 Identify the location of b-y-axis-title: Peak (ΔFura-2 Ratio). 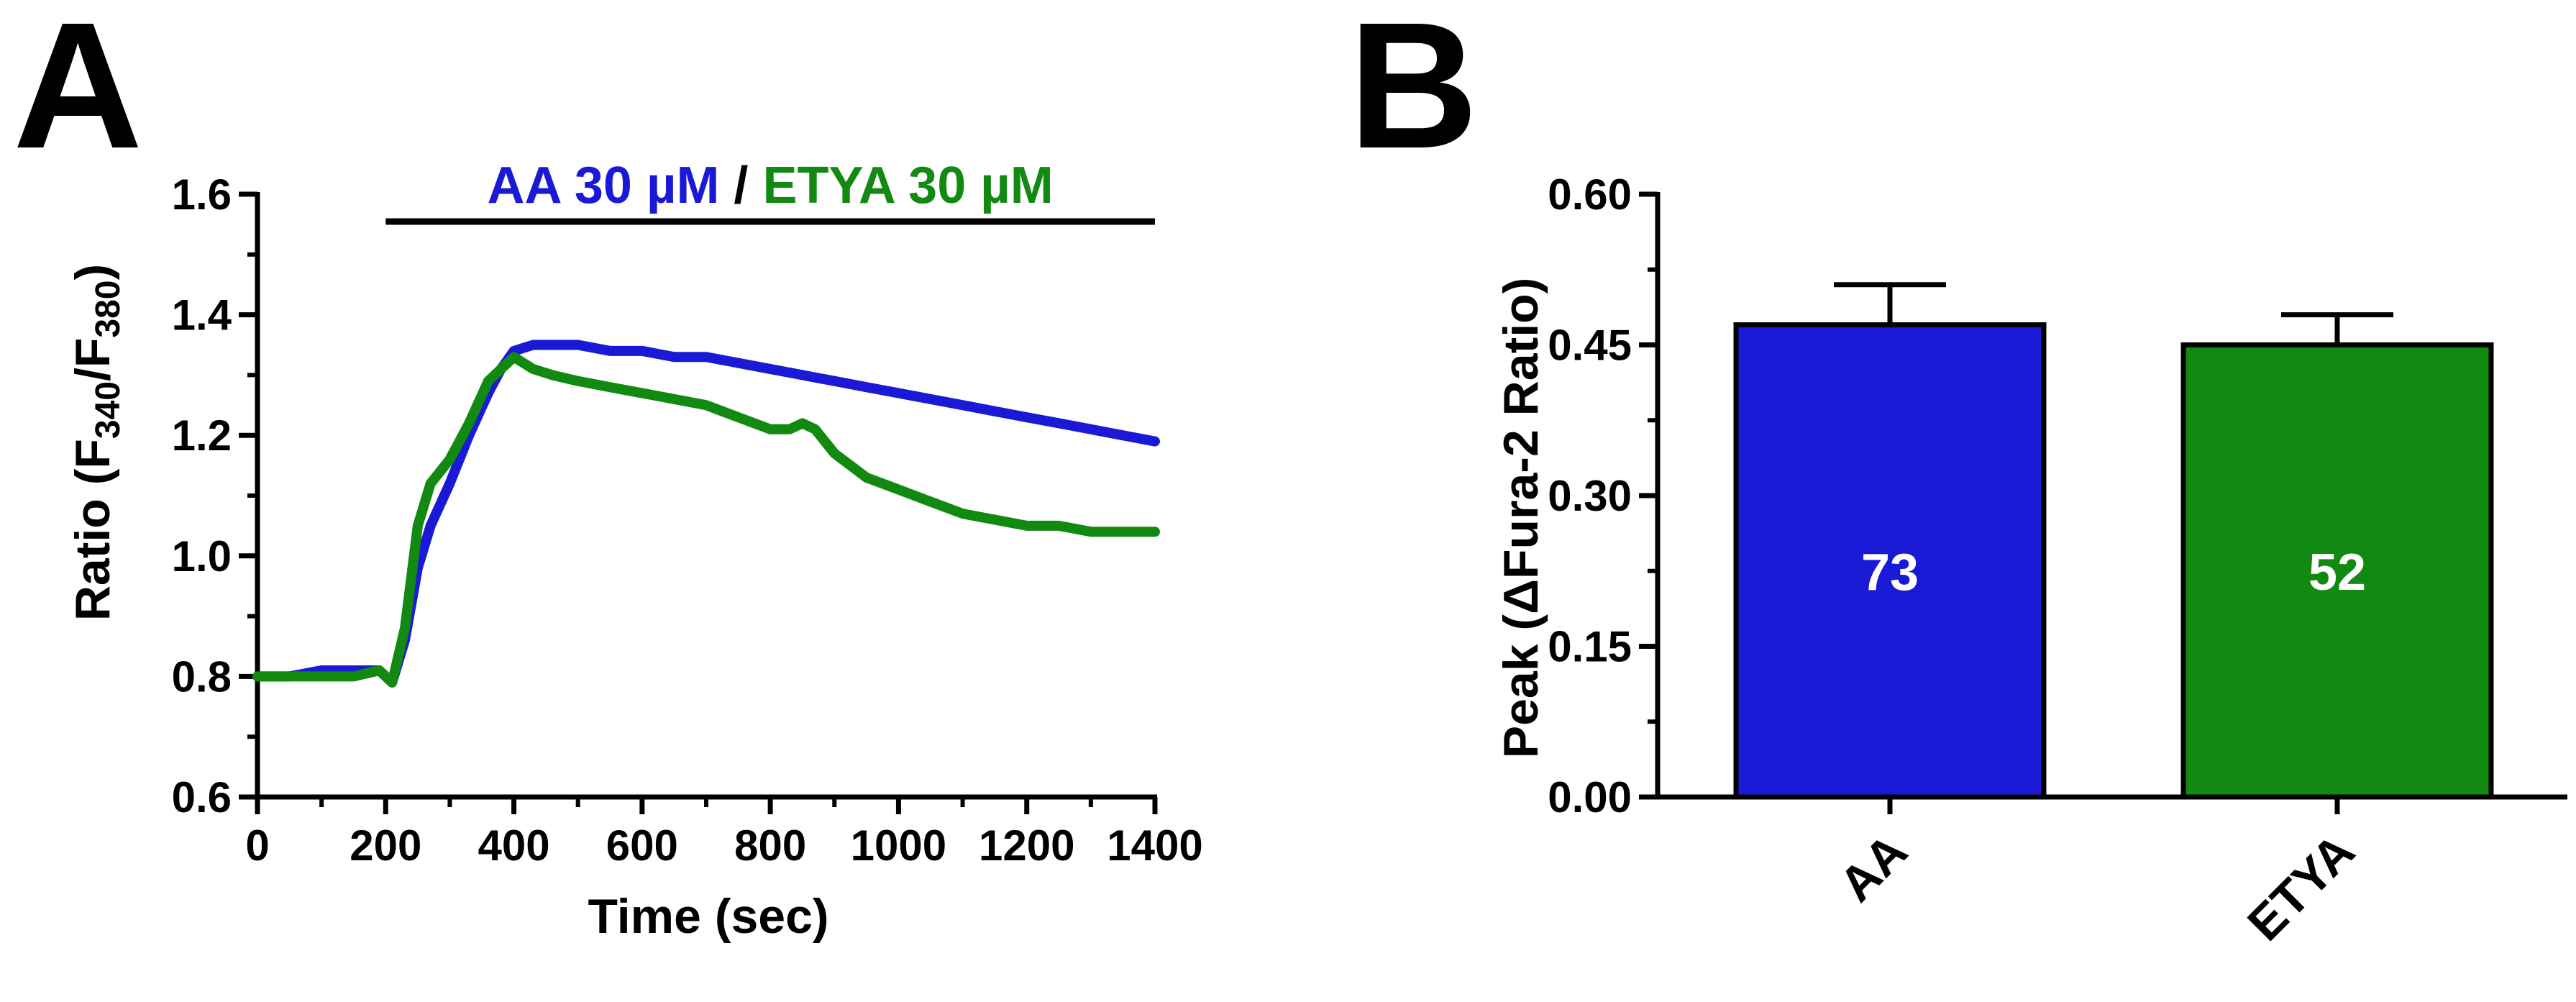
(1521, 518).